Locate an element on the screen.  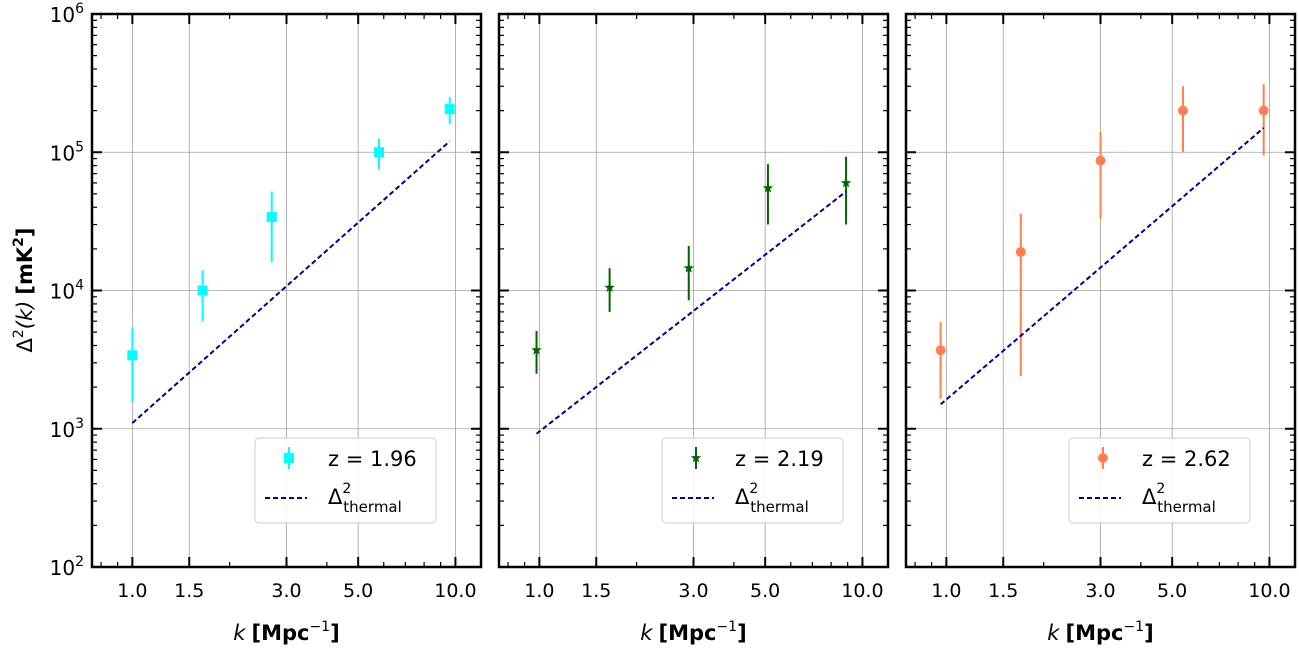
legend: z = 2.62 Δ2 thermal is located at coordinates (1159, 480).